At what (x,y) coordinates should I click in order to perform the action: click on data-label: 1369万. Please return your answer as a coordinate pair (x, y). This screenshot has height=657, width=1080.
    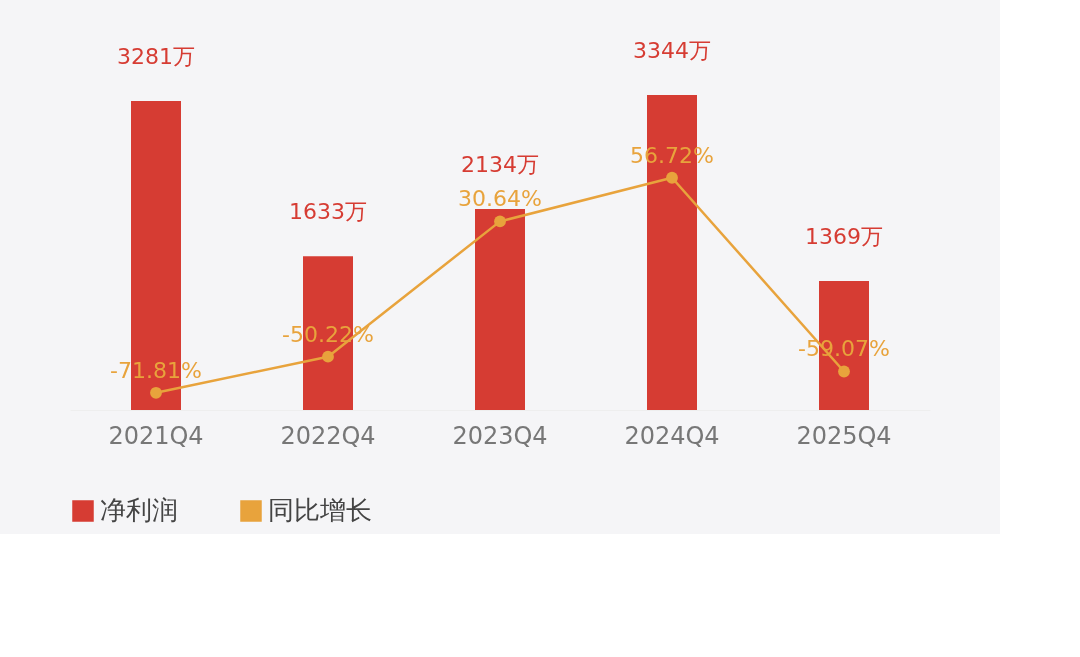
    Looking at the image, I should click on (844, 237).